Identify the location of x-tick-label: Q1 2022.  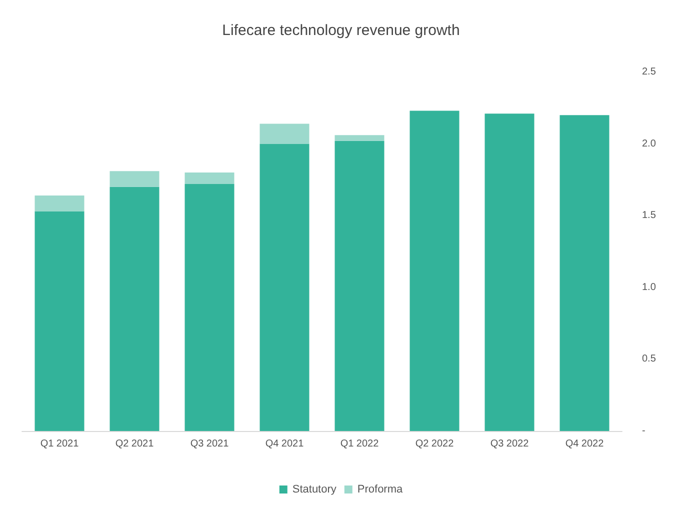
(360, 444).